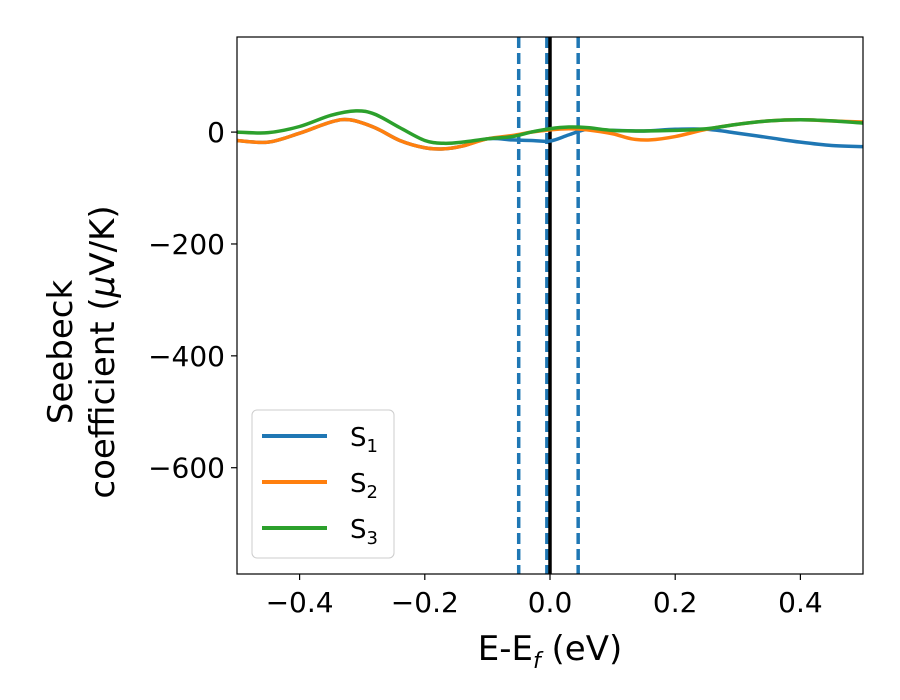 The width and height of the screenshot is (900, 700). I want to click on legend: S1 S2 S3, so click(323, 484).